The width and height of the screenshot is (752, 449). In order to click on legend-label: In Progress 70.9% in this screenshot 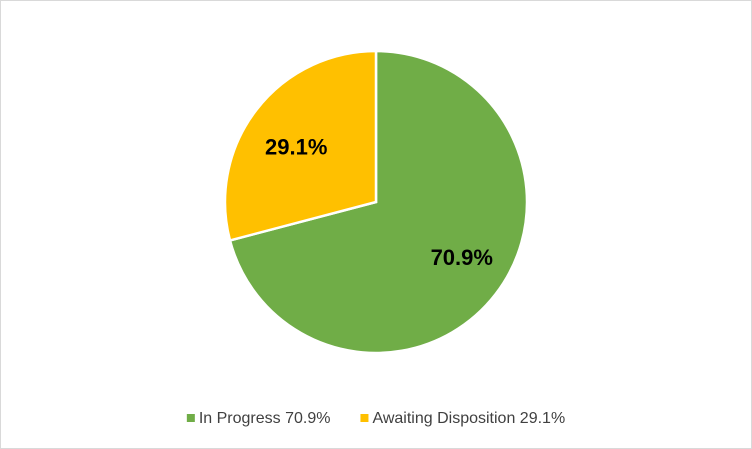, I will do `click(265, 418)`.